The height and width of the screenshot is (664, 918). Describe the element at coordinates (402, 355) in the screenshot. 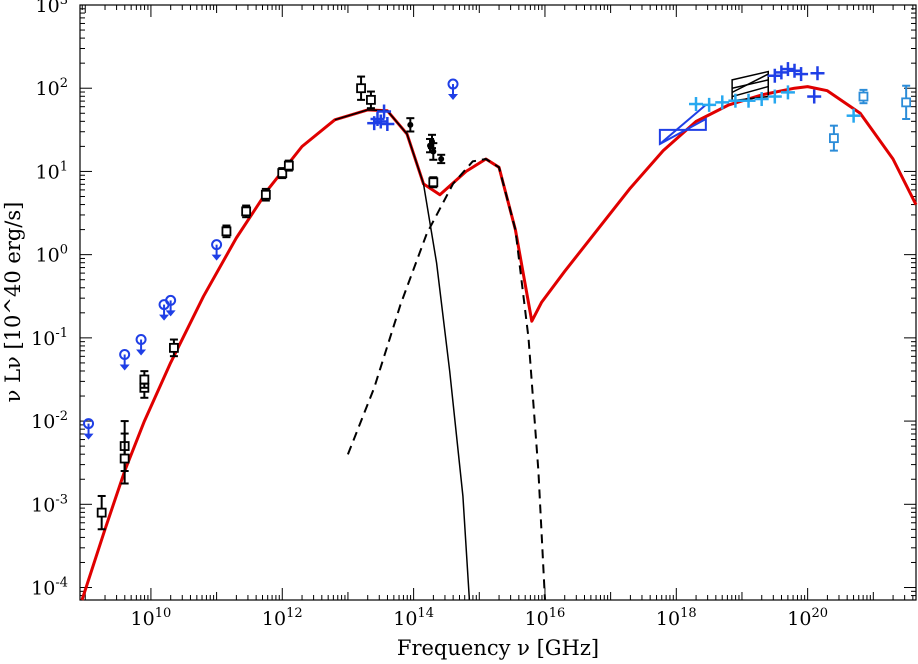

I see `curve-synchrotron` at that location.